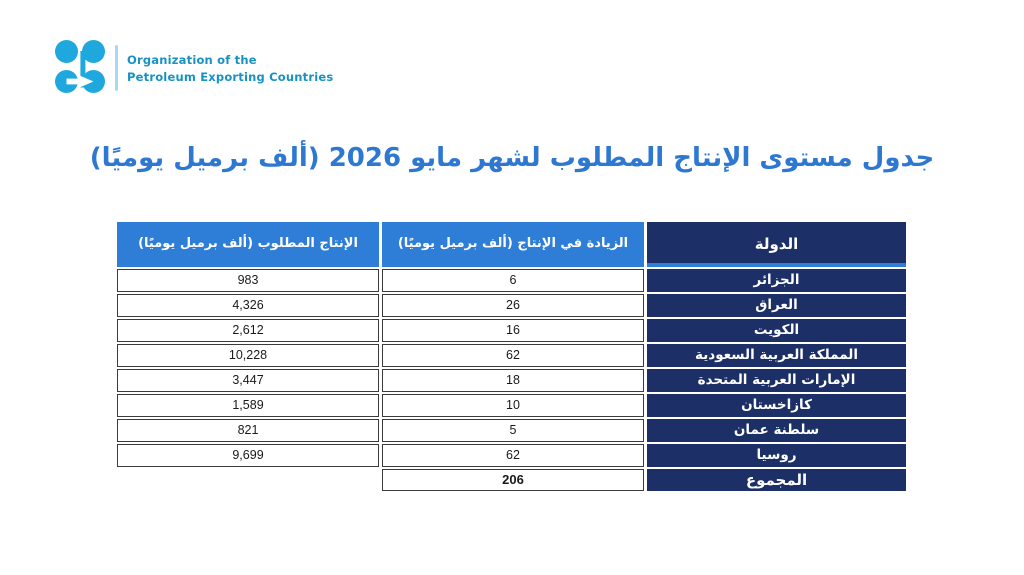 This screenshot has height=575, width=1024. What do you see at coordinates (513, 430) in the screenshot?
I see `table-row-increase: 5` at bounding box center [513, 430].